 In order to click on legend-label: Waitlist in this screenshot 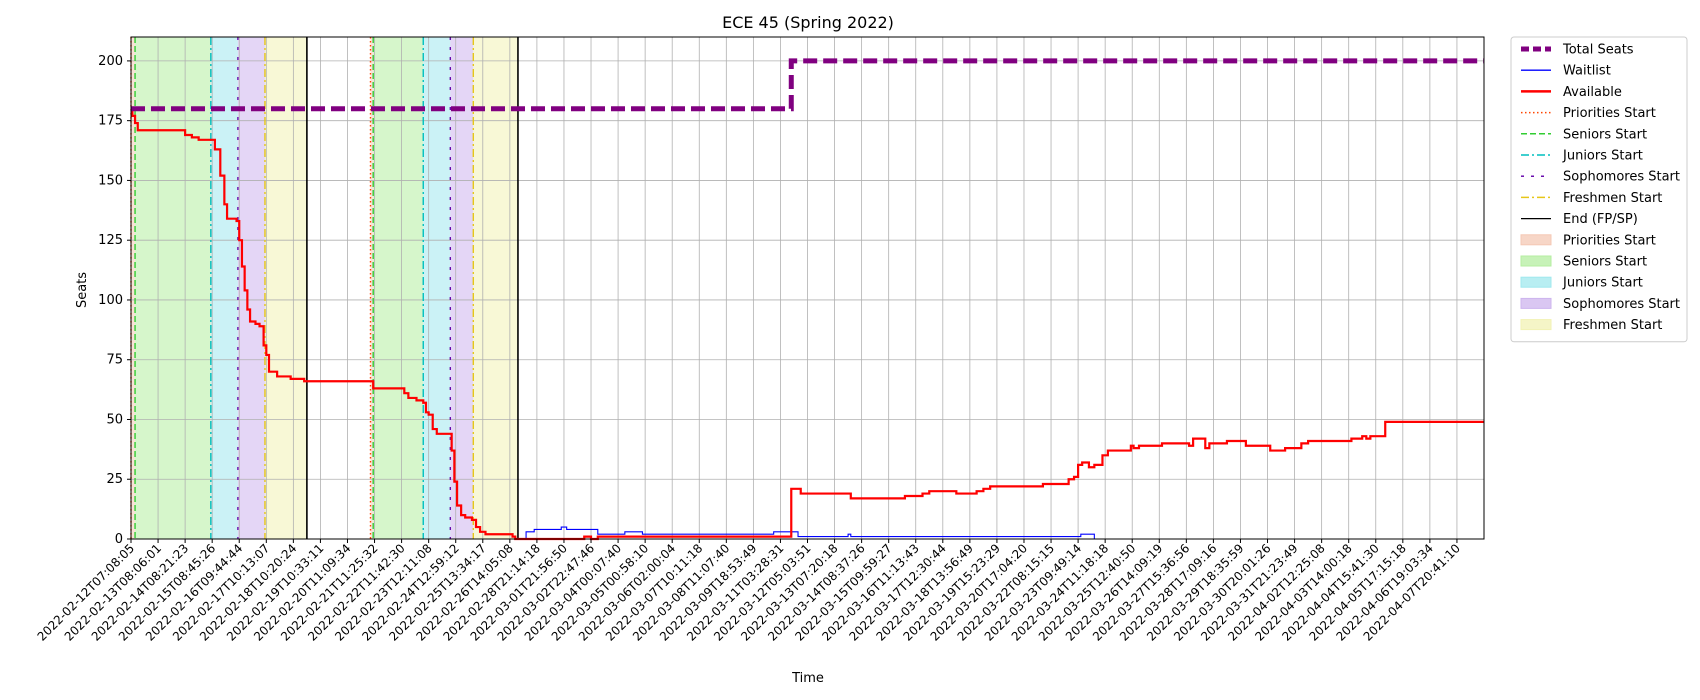, I will do `click(1587, 71)`.